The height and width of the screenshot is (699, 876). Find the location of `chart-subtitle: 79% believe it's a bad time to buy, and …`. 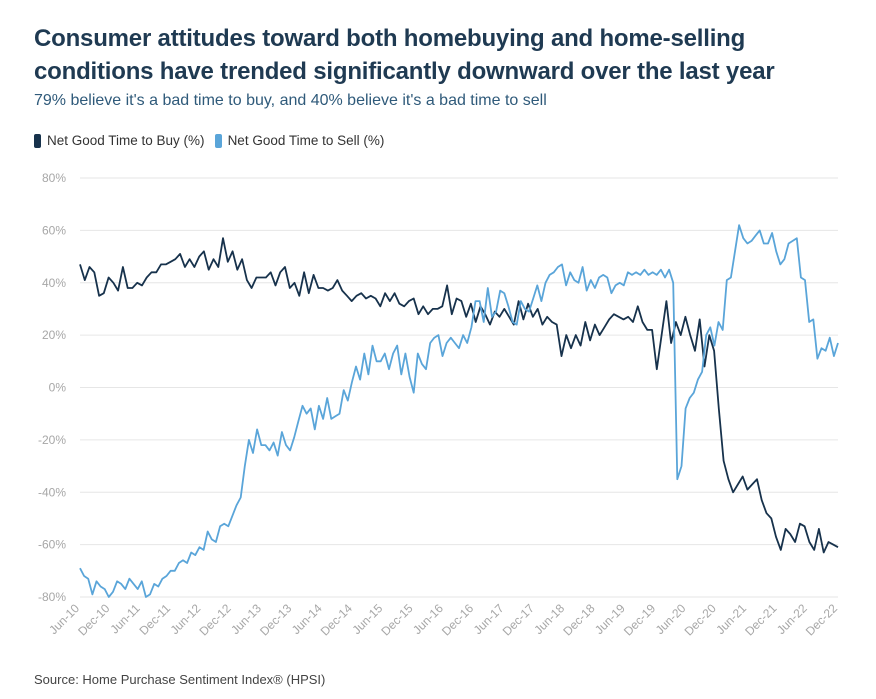

chart-subtitle: 79% believe it's a bad time to buy, and … is located at coordinates (290, 100).